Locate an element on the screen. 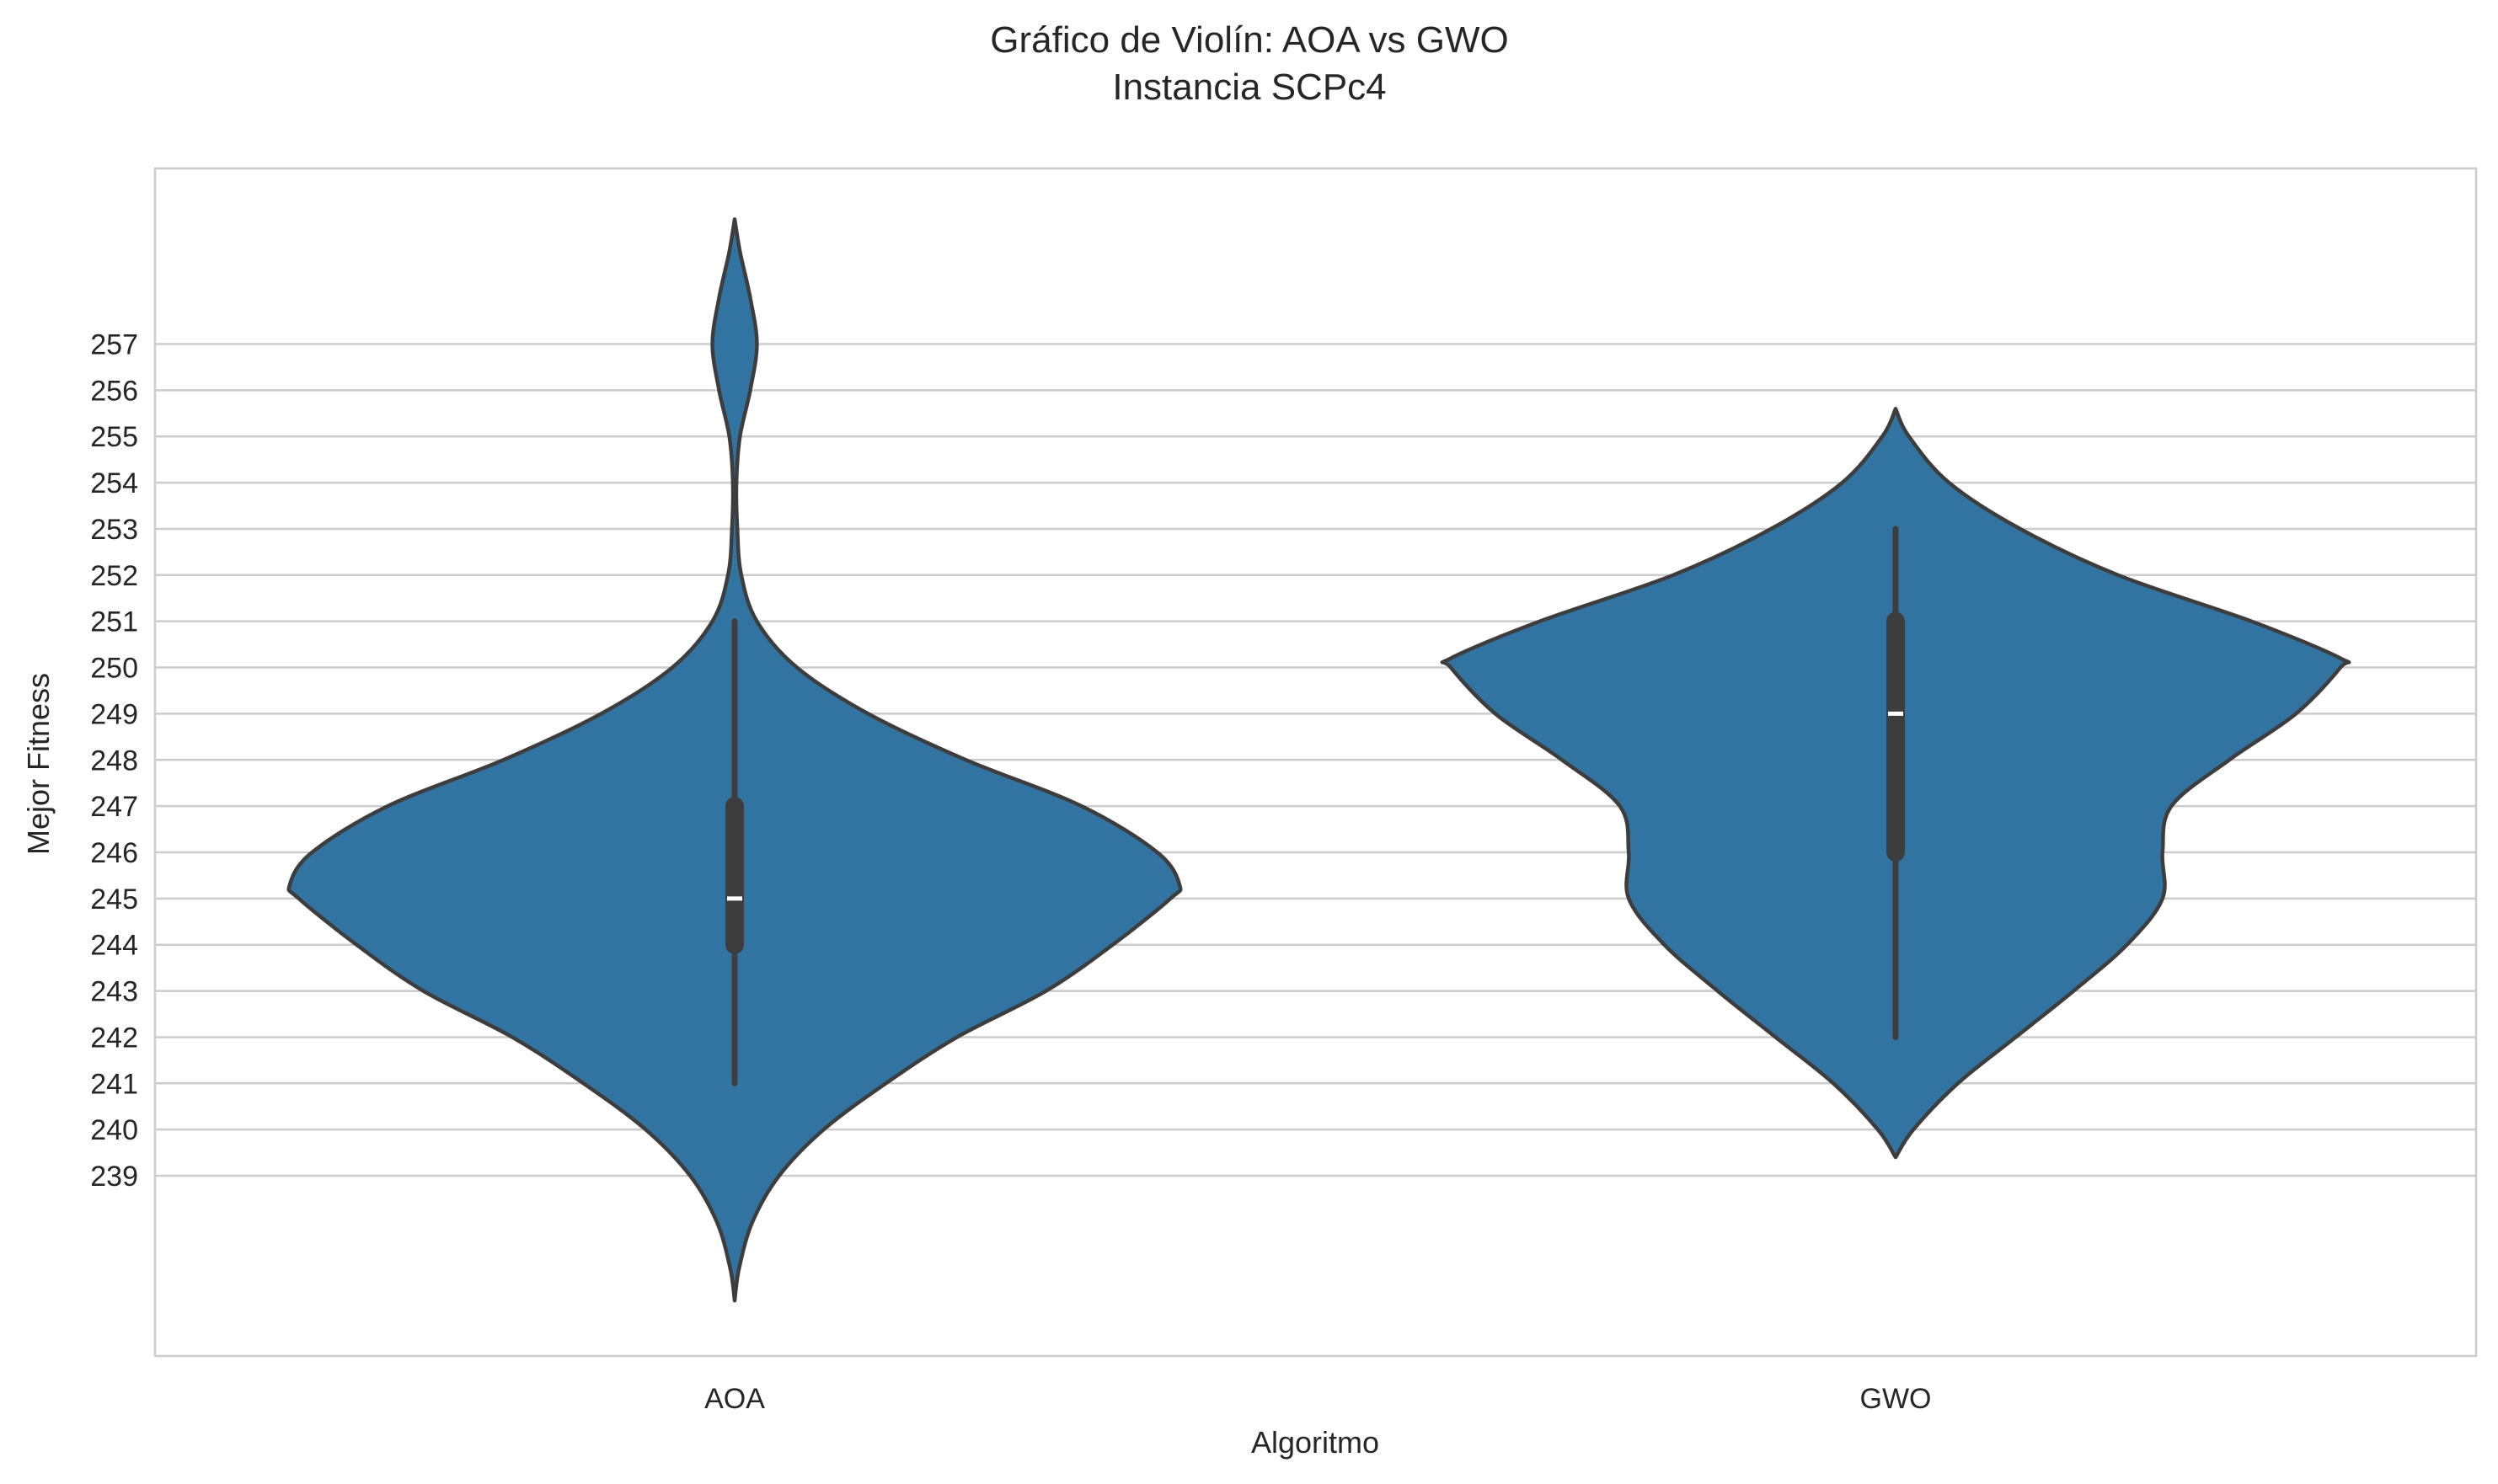 The height and width of the screenshot is (1484, 2498). chart-title: Gráfico de Violín: AOA vs GWO is located at coordinates (1249, 40).